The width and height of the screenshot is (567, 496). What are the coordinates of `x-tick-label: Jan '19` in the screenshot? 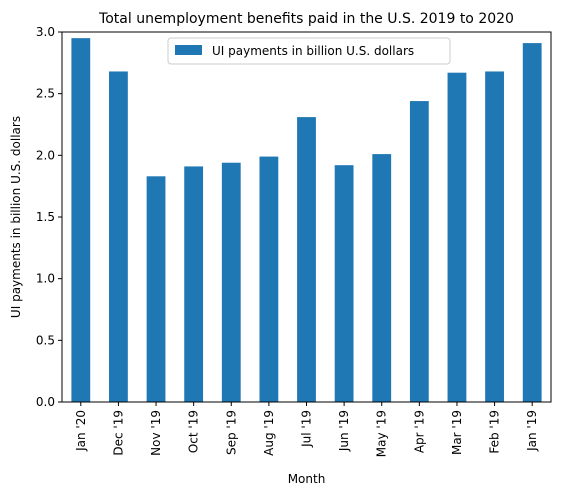 It's located at (532, 431).